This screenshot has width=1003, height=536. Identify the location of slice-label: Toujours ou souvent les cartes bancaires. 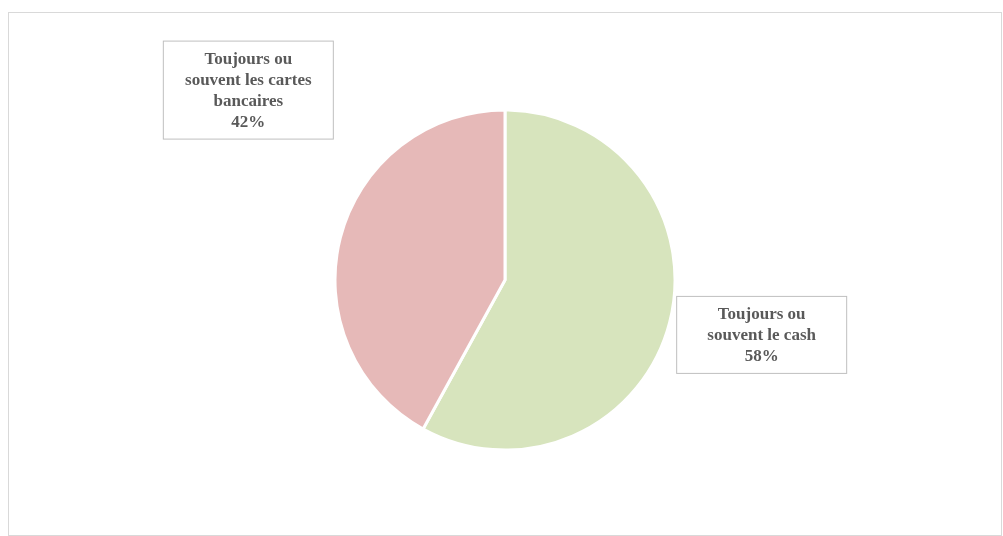
(248, 80).